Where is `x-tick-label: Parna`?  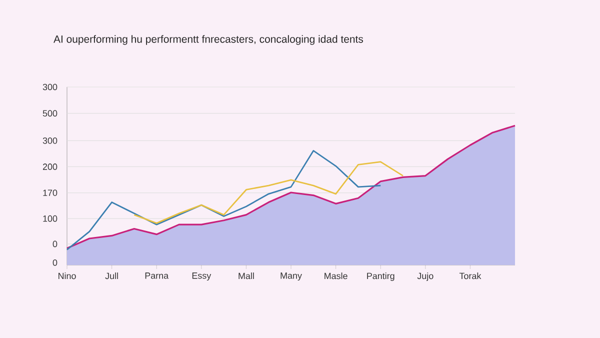
x-tick-label: Parna is located at coordinates (157, 275).